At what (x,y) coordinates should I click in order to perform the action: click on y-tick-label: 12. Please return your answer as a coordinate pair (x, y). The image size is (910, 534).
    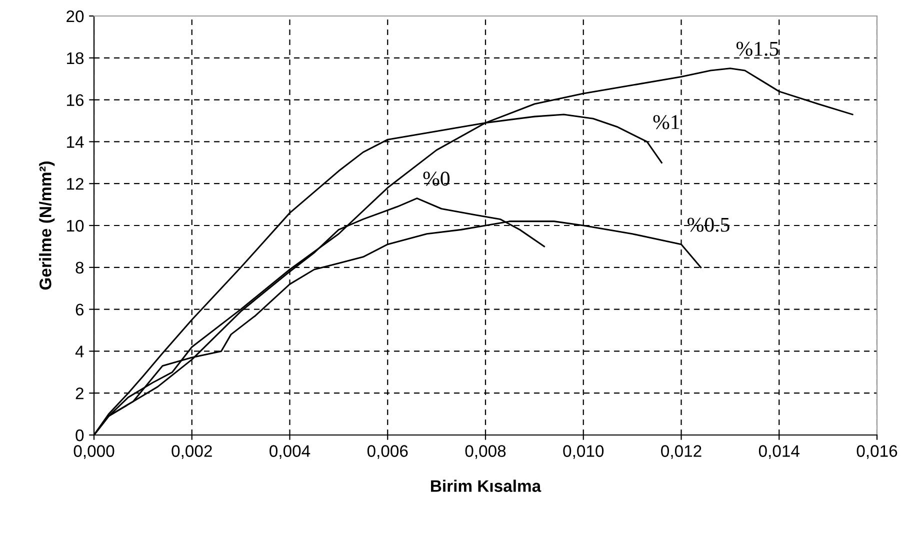
    Looking at the image, I should click on (75, 184).